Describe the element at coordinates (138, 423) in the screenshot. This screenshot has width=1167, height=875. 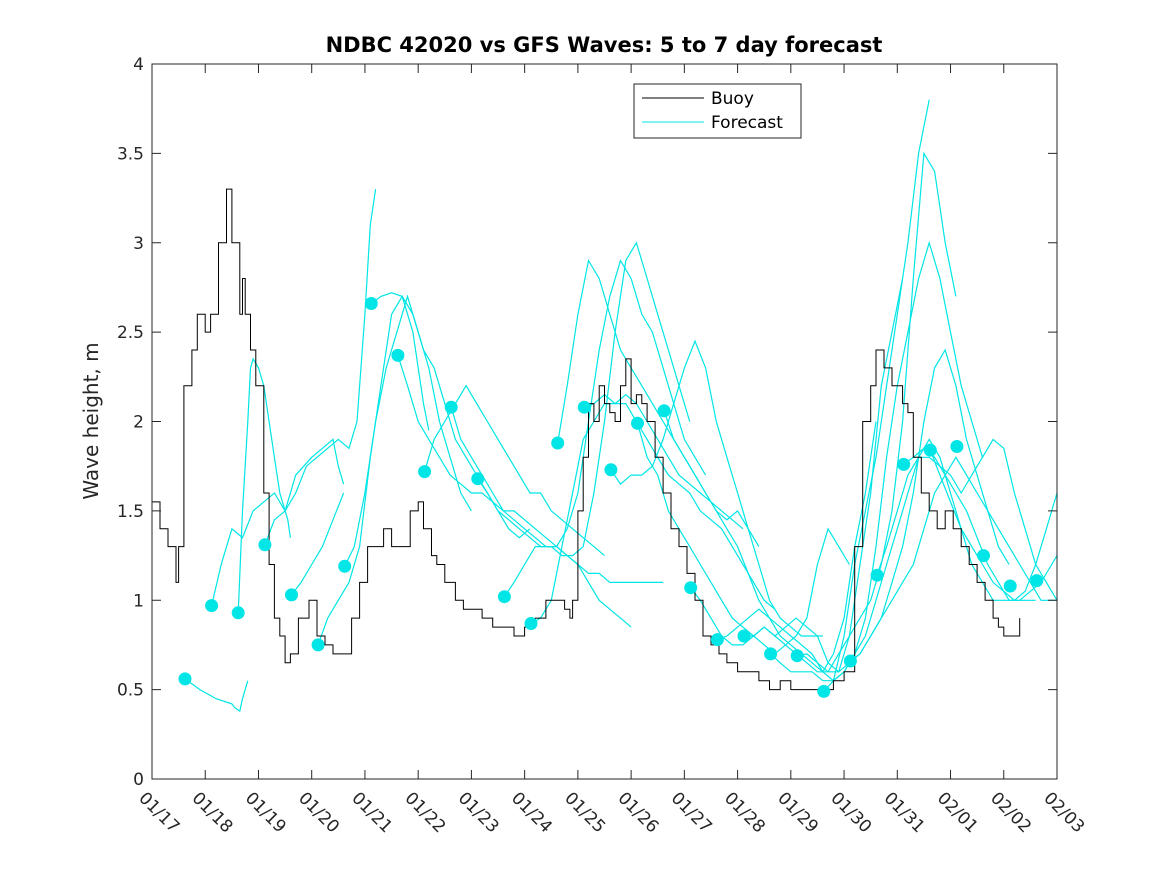
I see `y-tick-label: 2` at that location.